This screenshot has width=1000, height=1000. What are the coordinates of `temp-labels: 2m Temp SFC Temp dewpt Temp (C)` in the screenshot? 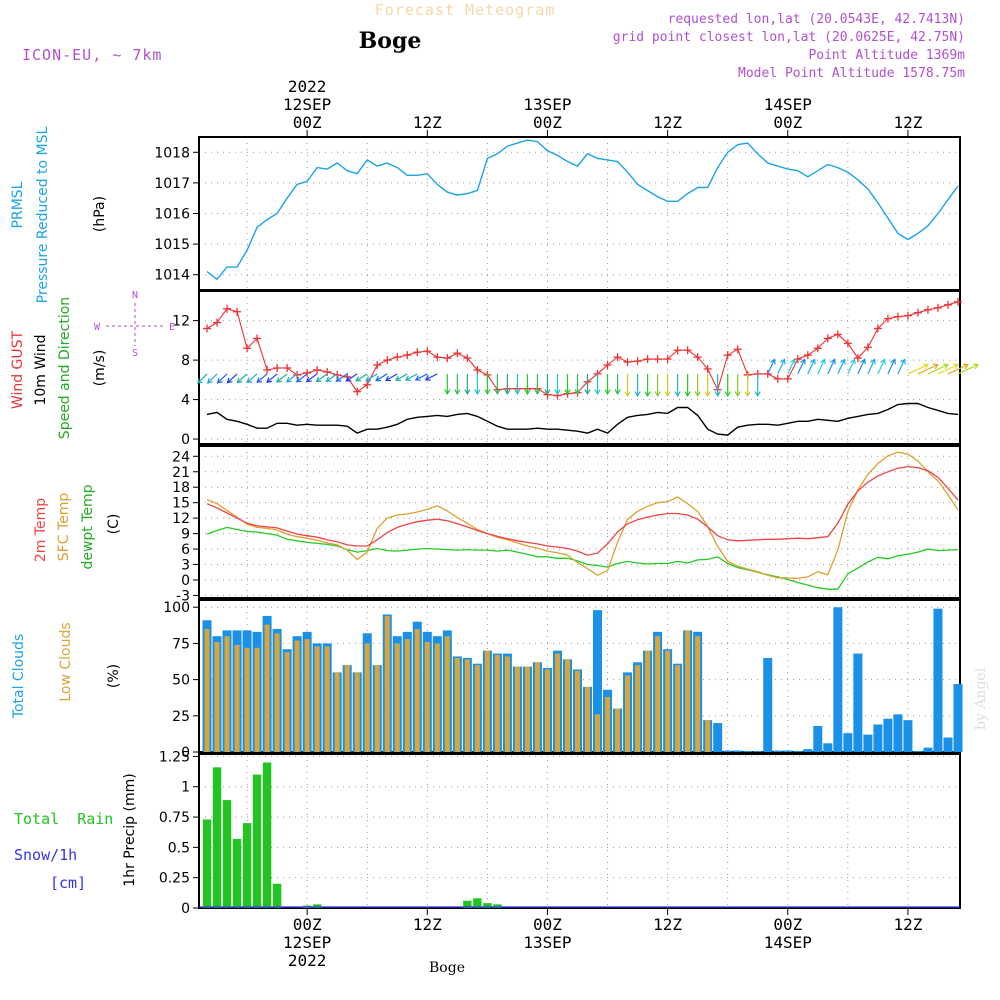 It's located at (77, 526).